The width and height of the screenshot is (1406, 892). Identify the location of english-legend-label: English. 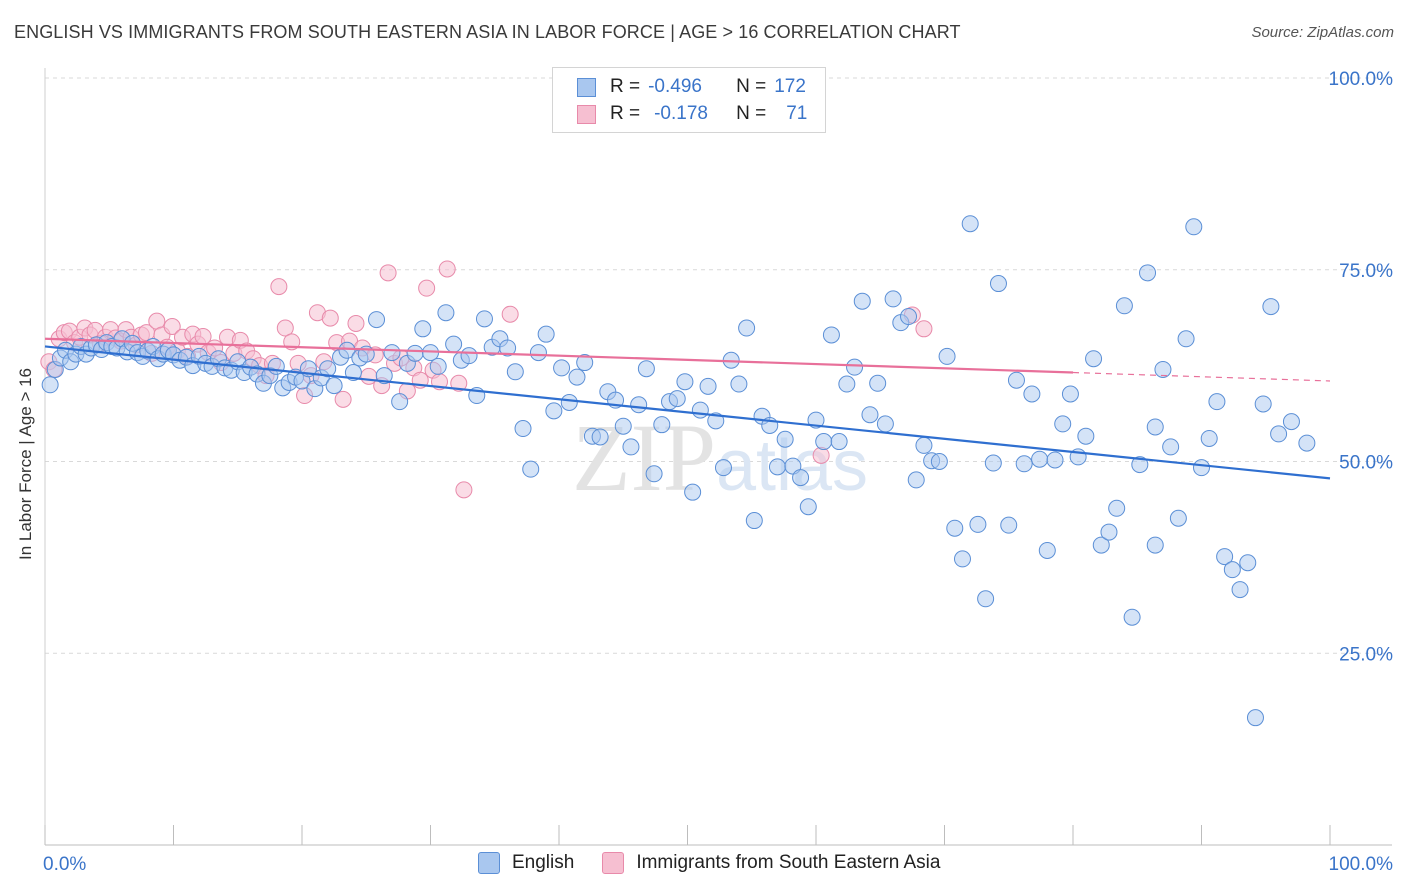
(543, 862).